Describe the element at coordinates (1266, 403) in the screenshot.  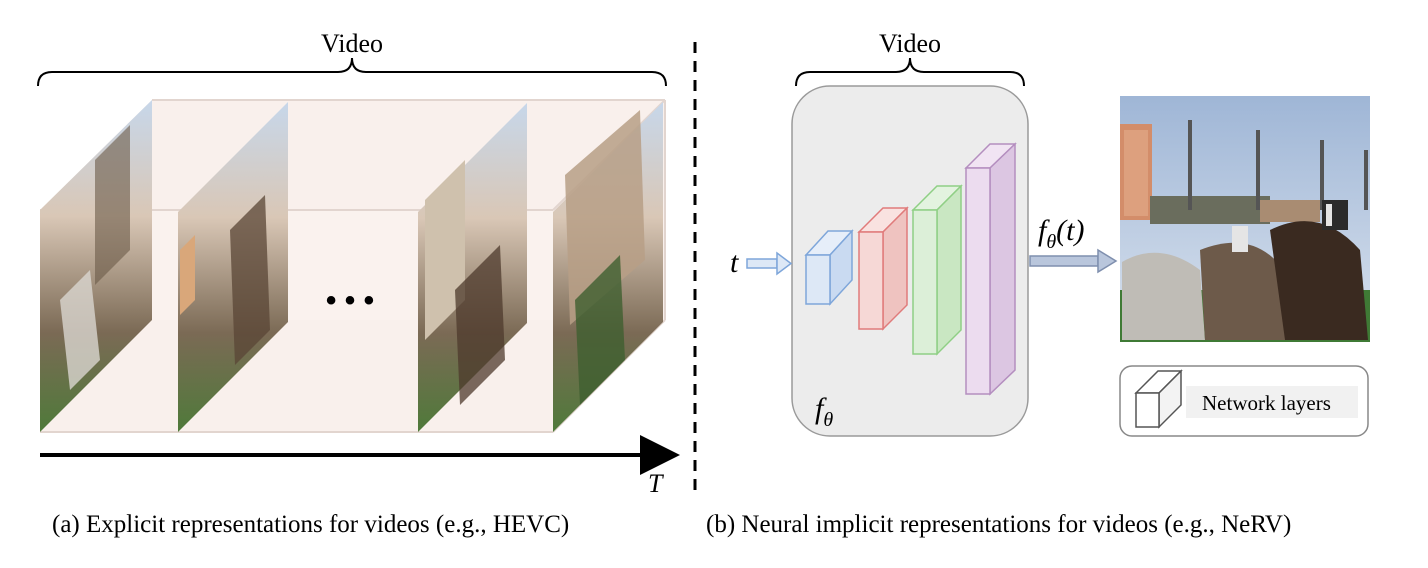
I see `legend-label: Network layers` at that location.